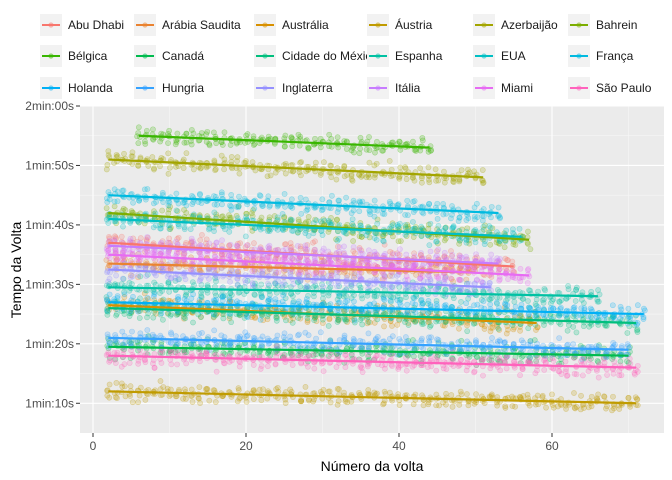  I want to click on legend-key-point, so click(378, 56).